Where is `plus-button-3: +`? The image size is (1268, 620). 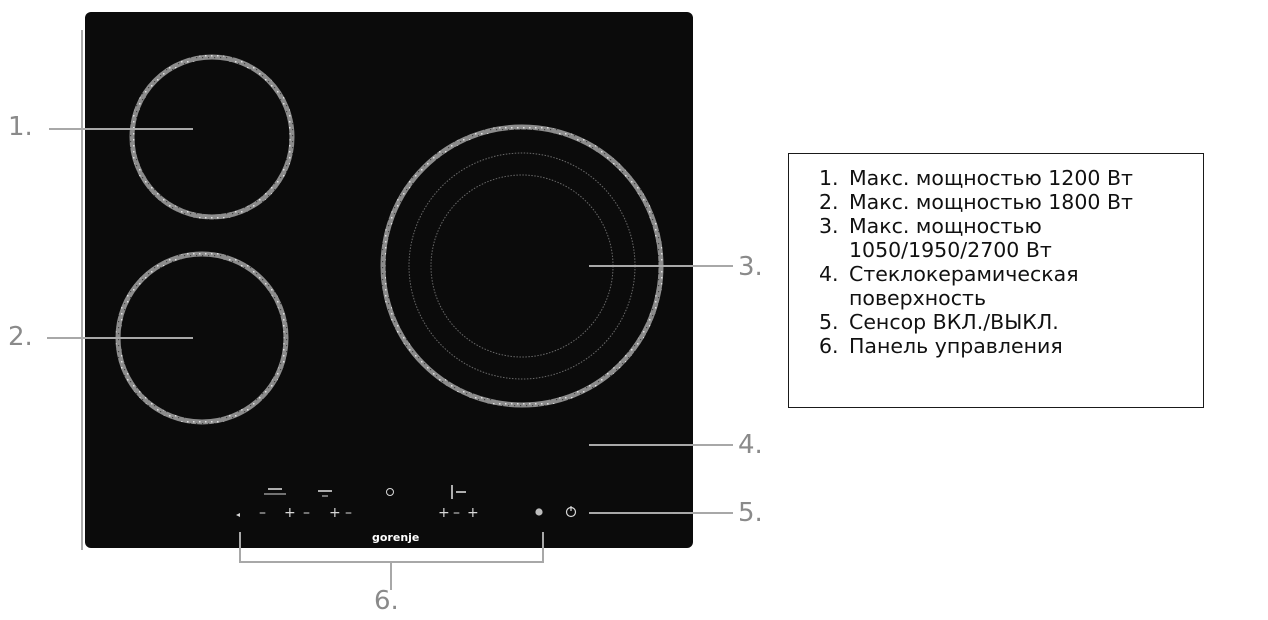 plus-button-3: + is located at coordinates (444, 513).